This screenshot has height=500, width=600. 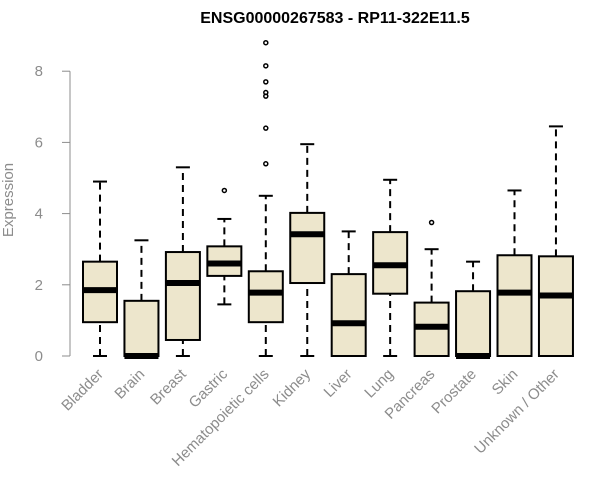 I want to click on chart-title: ENSG00000267583 - RP11-322E11.5, so click(x=335, y=18).